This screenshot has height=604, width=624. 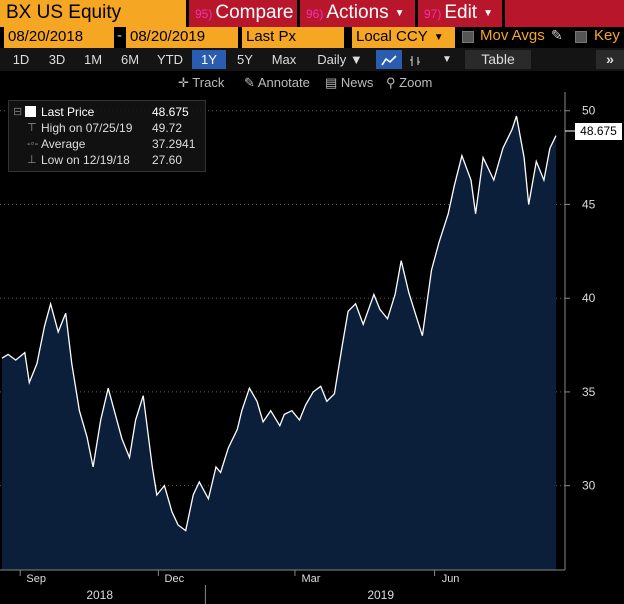 What do you see at coordinates (87, 128) in the screenshot?
I see `legend-high-label: High on 07/25/19` at bounding box center [87, 128].